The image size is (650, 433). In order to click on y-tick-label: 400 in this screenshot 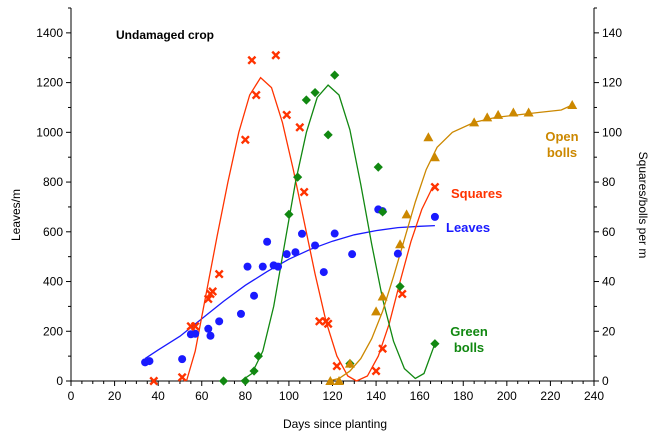, I will do `click(53, 282)`.